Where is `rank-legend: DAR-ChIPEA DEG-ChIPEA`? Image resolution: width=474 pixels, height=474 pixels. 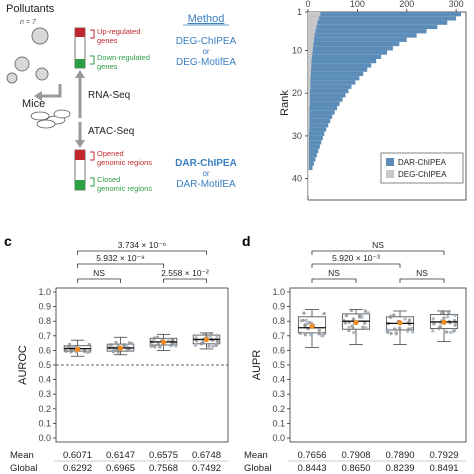
rank-legend: DAR-ChIPEA DEG-ChIPEA is located at coordinates (422, 168).